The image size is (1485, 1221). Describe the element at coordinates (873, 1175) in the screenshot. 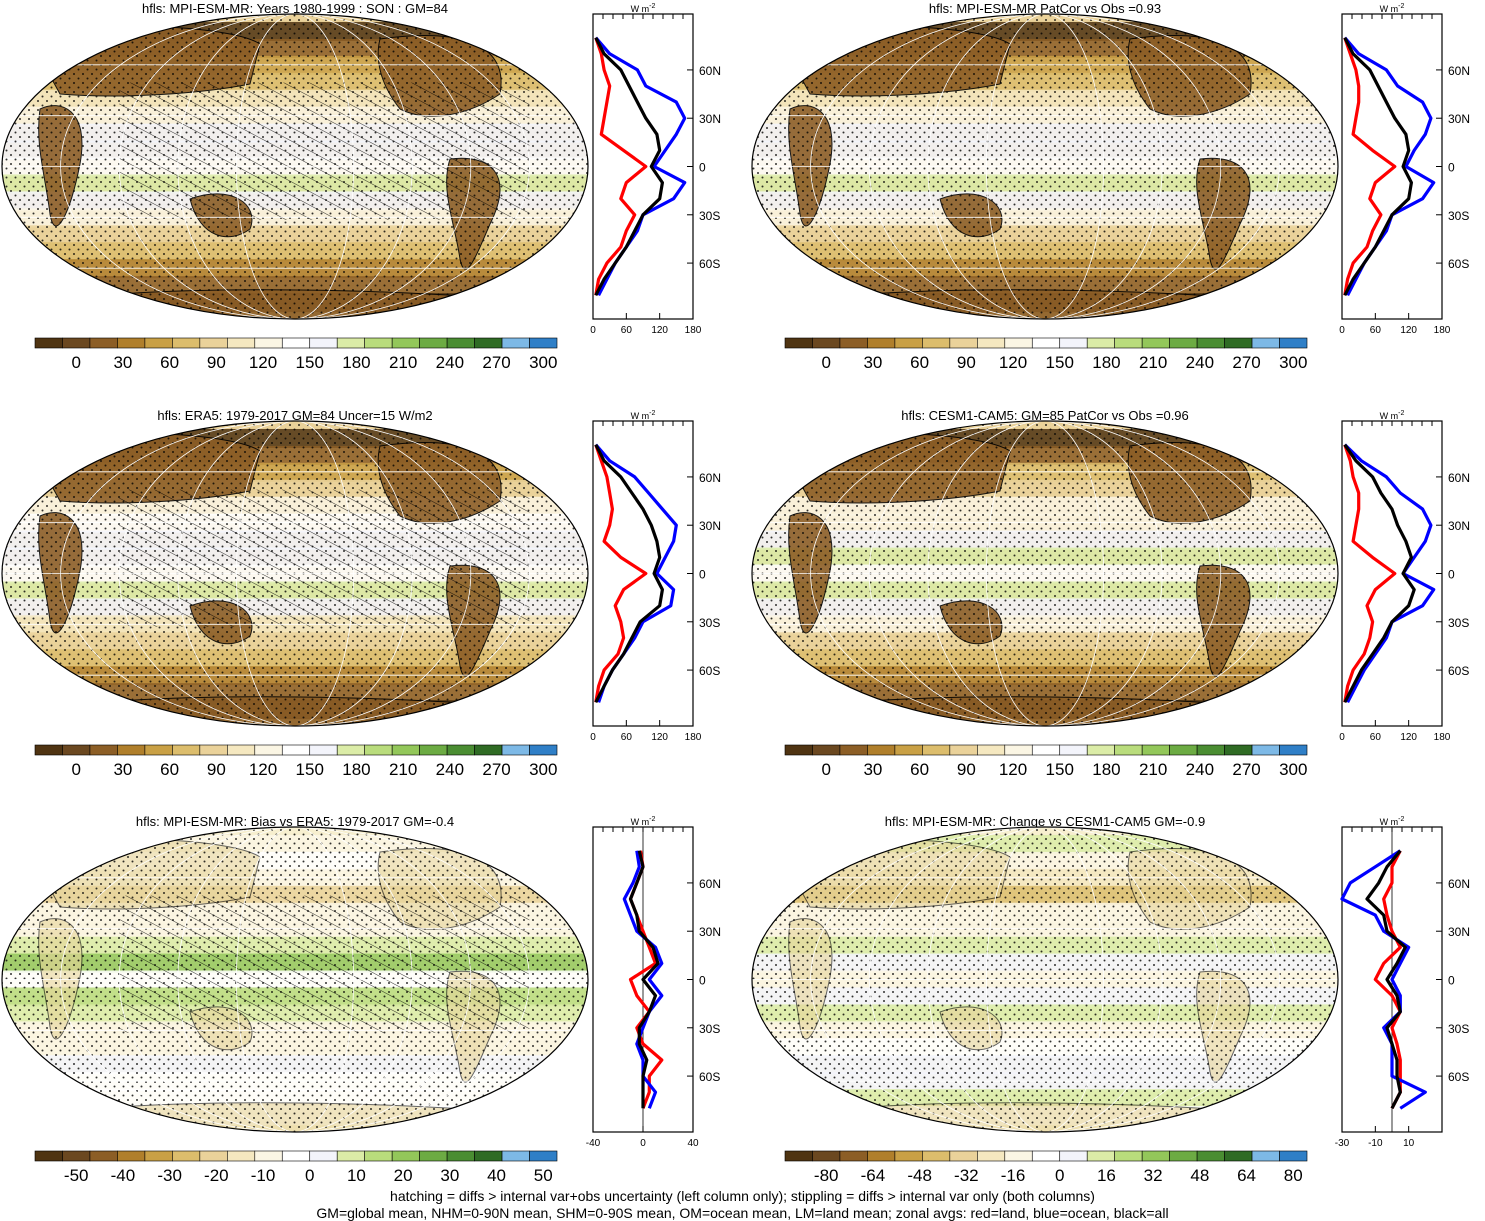

I see `colorbar-label: -64` at that location.